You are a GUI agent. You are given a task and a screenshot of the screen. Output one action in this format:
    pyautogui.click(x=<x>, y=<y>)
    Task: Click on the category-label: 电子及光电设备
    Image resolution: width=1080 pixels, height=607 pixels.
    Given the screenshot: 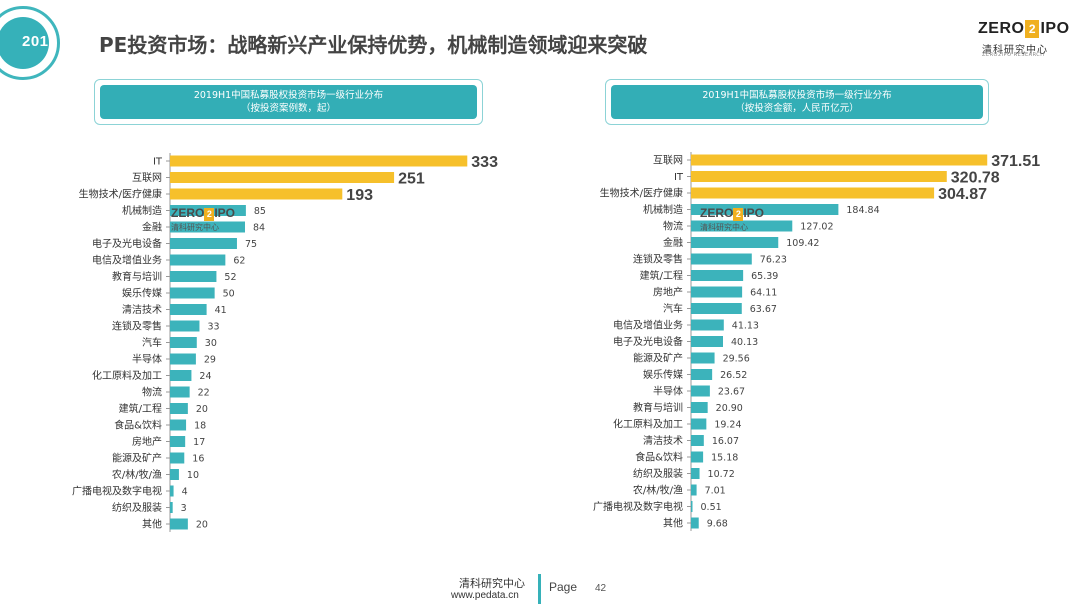 What is the action you would take?
    pyautogui.click(x=127, y=243)
    